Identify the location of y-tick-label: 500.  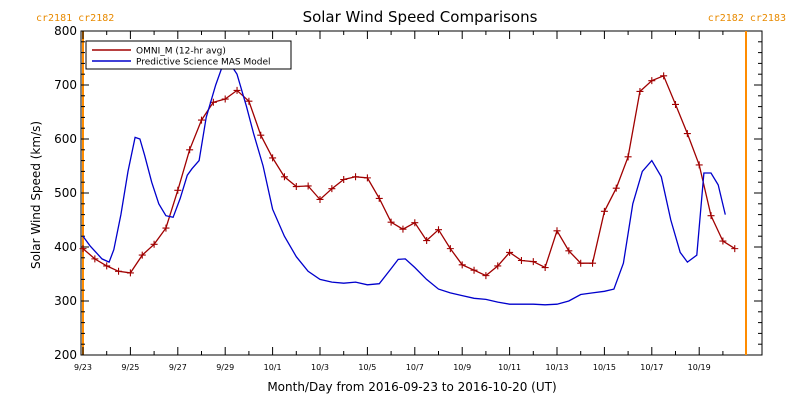
(65, 193).